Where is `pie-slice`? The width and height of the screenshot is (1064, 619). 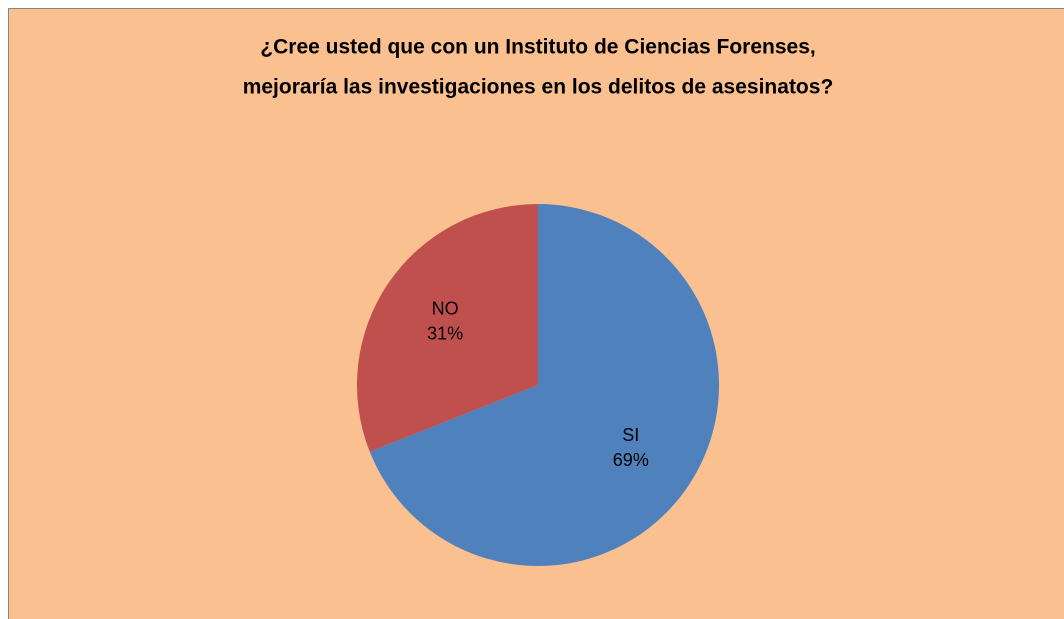
pie-slice is located at coordinates (447, 328).